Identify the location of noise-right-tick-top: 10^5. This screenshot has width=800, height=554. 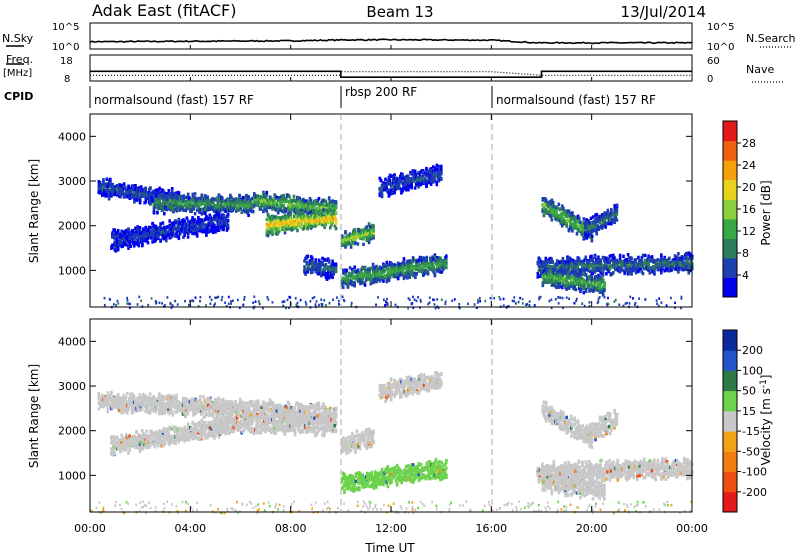
(720, 27).